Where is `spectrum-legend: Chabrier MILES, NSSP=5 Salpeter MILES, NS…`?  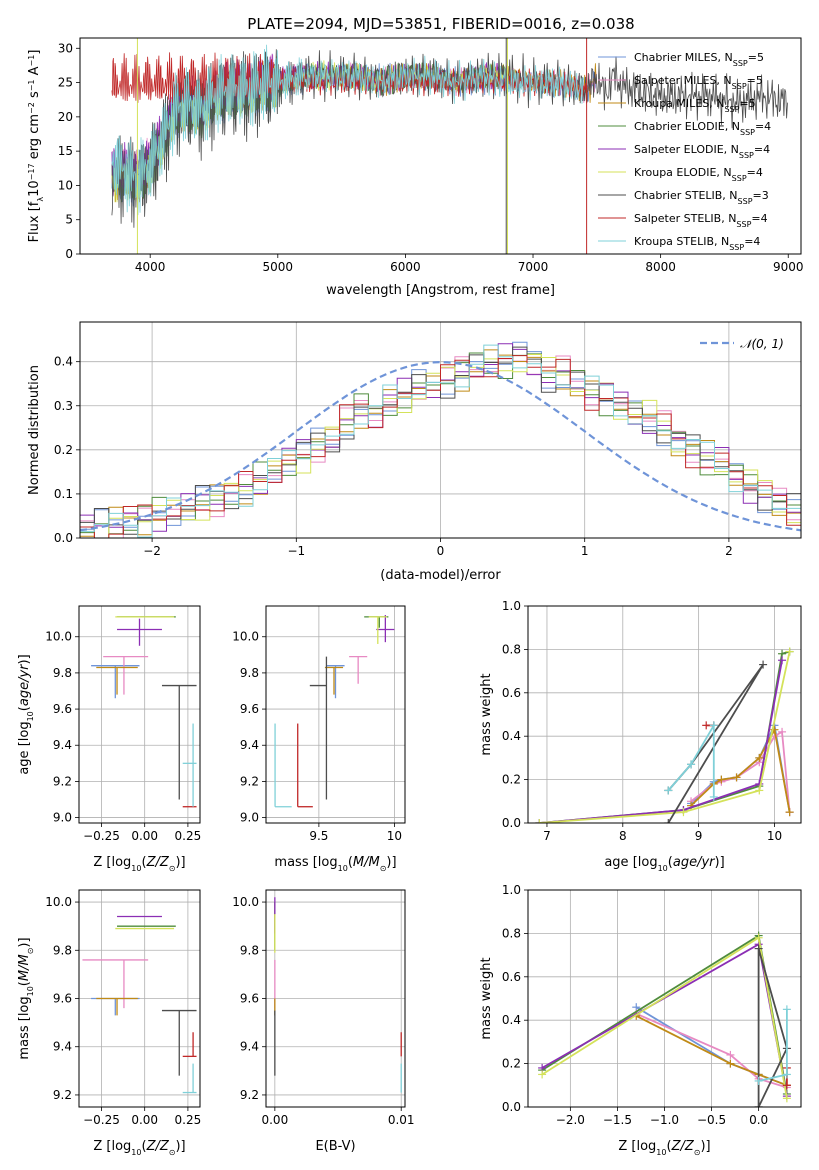
spectrum-legend: Chabrier MILES, NSSP=5 Salpeter MILES, NS… is located at coordinates (684, 151).